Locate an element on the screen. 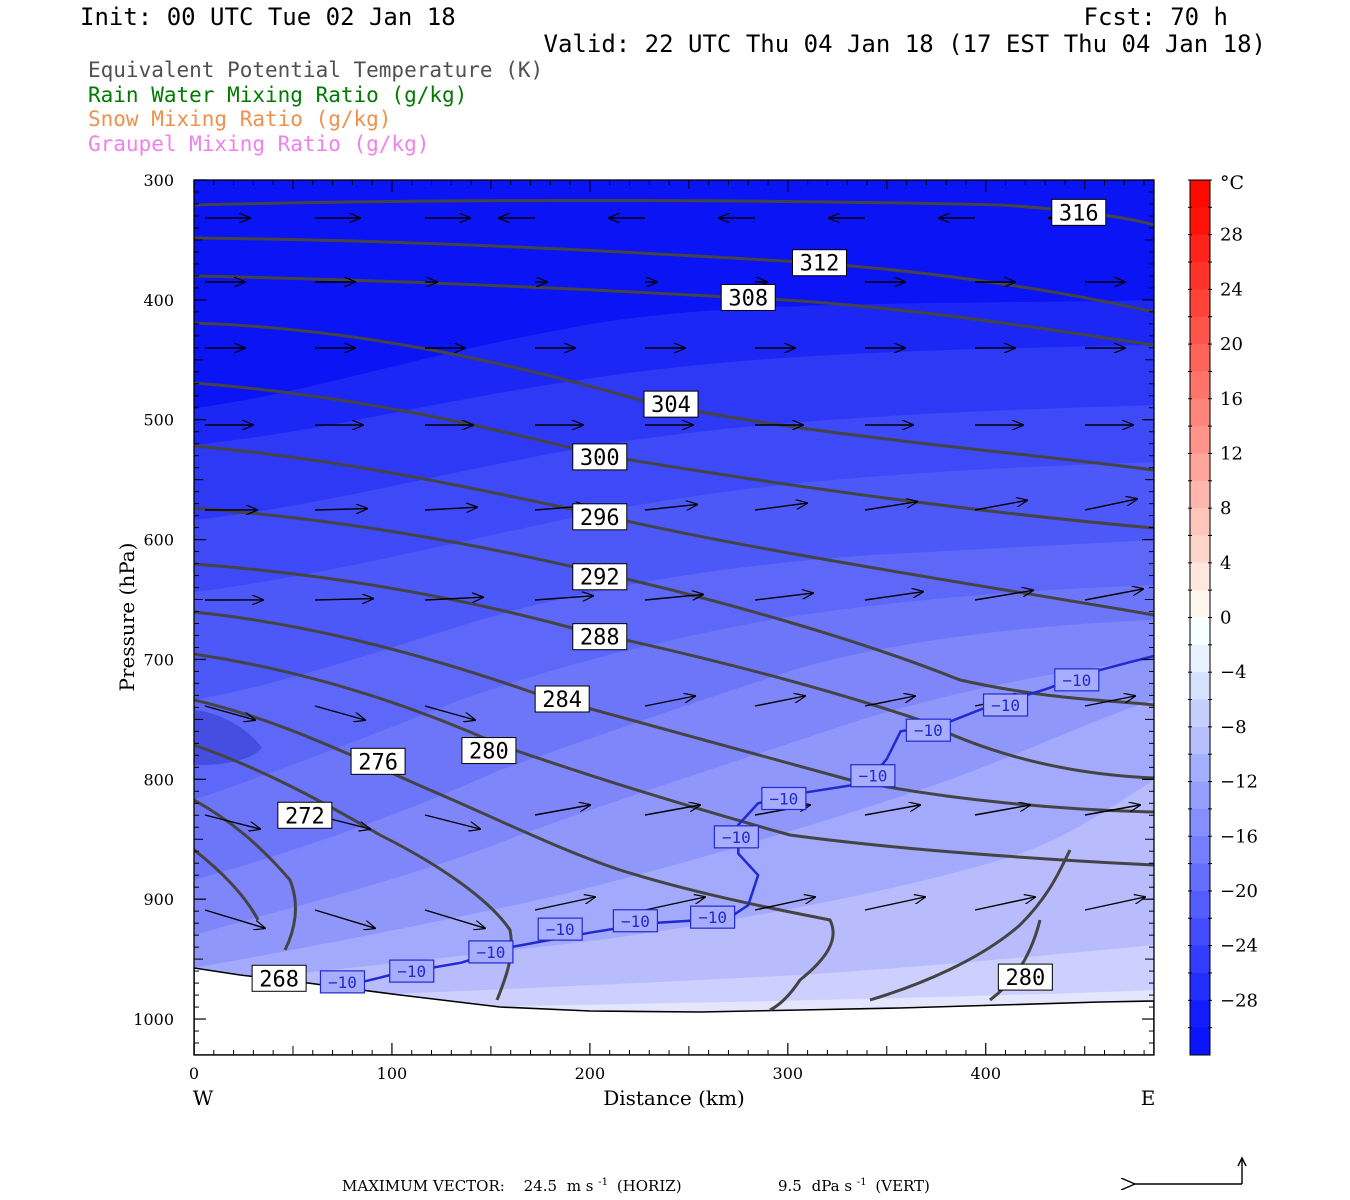  west-label: W is located at coordinates (203, 1098).